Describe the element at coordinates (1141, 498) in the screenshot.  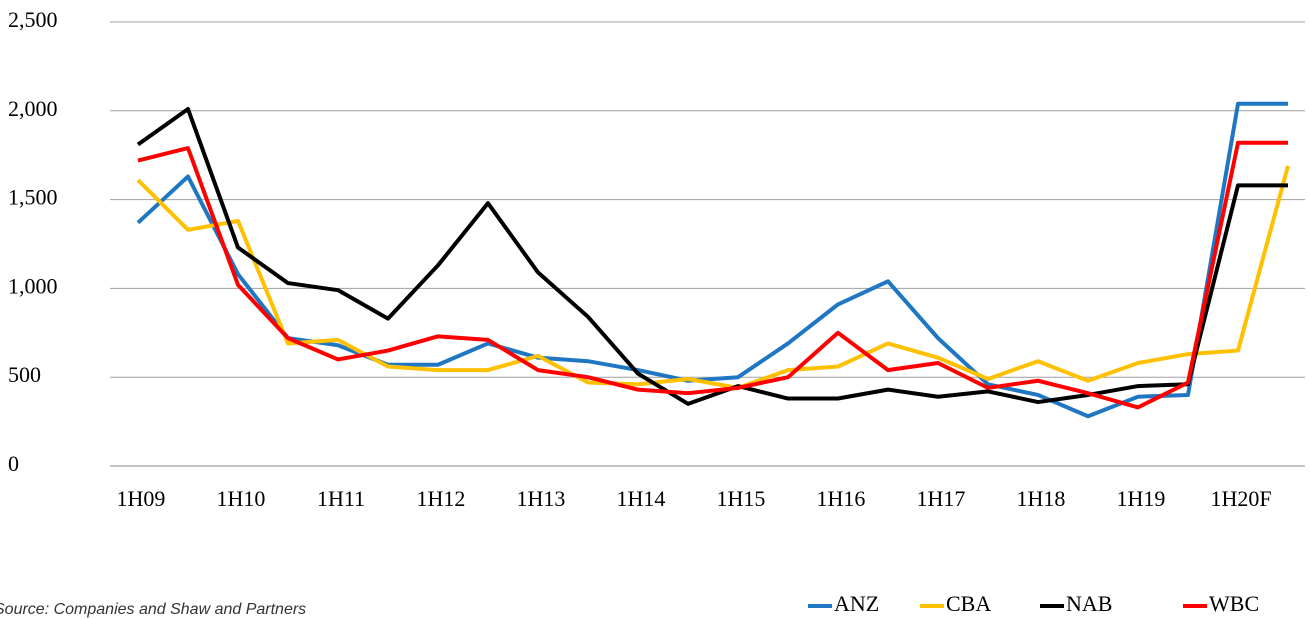
I see `x-tick-label: 1H19` at that location.